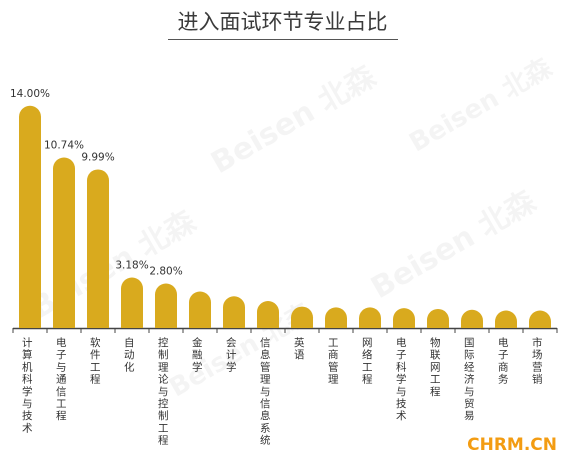 The height and width of the screenshot is (459, 565). What do you see at coordinates (95, 361) in the screenshot?
I see `category-label-3: 软件工程` at bounding box center [95, 361].